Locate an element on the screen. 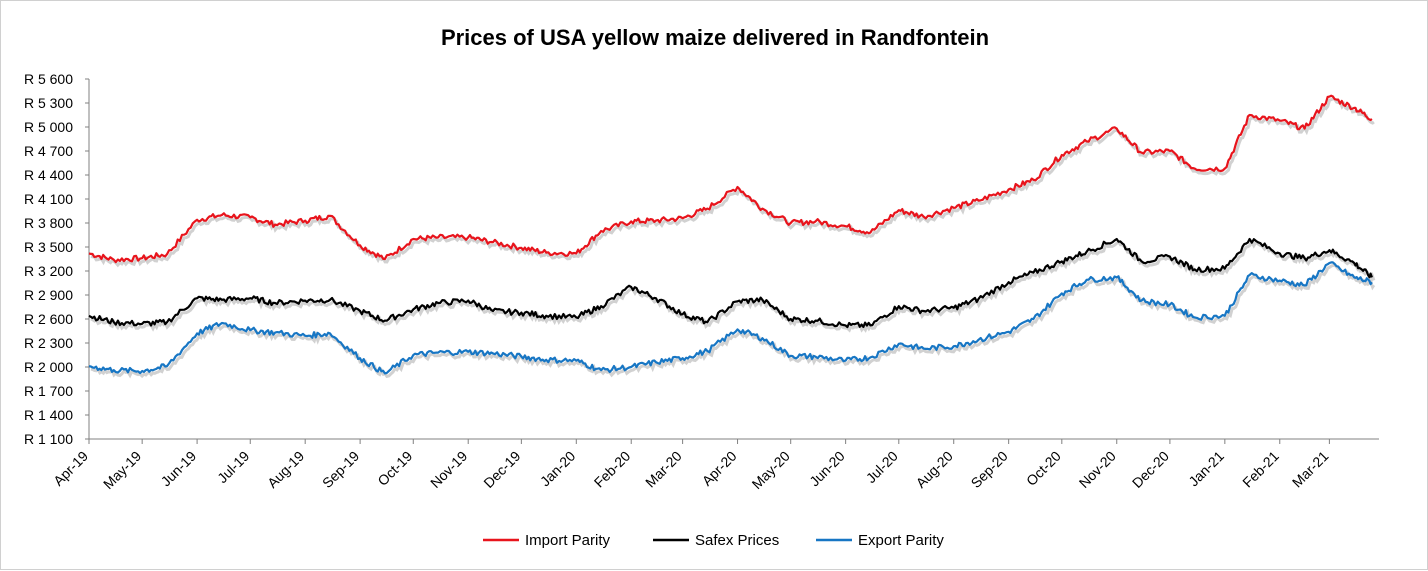 The width and height of the screenshot is (1428, 571). legend: Import Parity Safex Prices Export Parity is located at coordinates (713, 540).